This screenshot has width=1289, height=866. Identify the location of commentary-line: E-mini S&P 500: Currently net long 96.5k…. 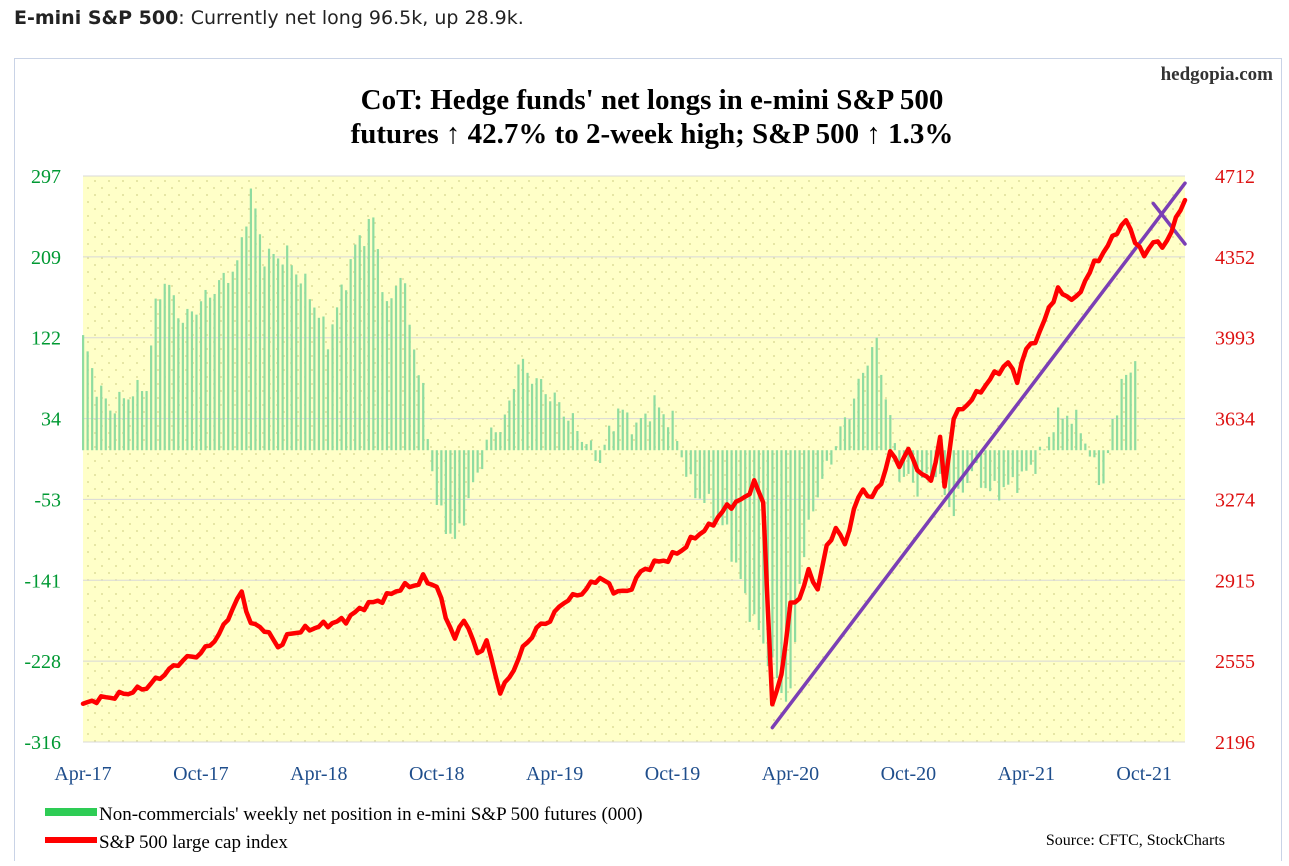
(269, 18).